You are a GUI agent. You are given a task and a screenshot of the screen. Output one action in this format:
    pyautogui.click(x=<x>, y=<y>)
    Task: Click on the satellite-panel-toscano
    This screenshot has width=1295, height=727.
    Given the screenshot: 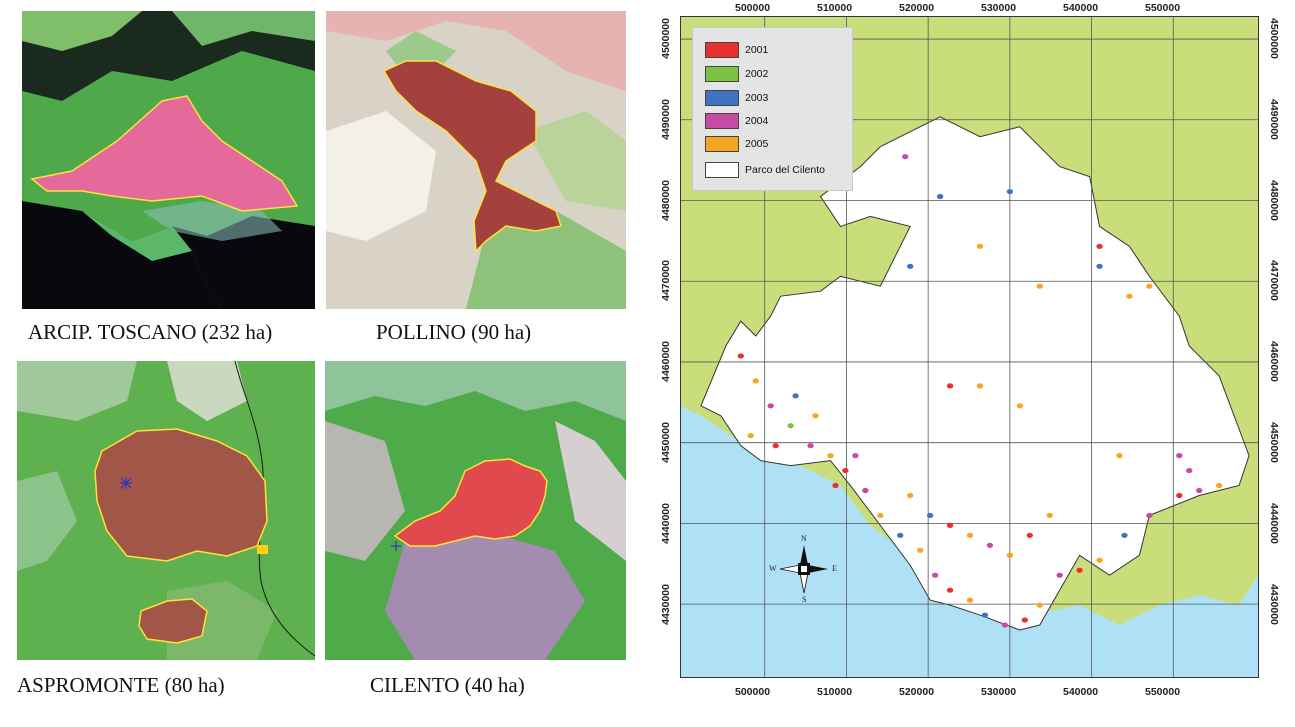 What is the action you would take?
    pyautogui.click(x=168, y=160)
    